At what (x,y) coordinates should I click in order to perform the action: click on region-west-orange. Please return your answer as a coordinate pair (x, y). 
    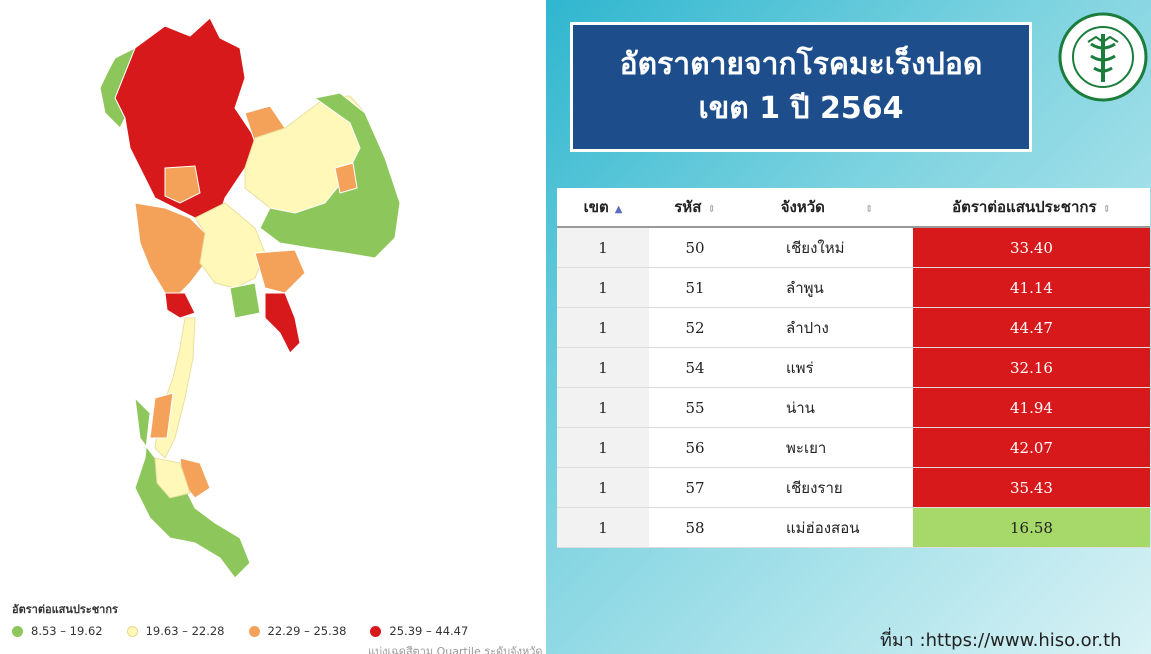
    Looking at the image, I should click on (170, 250).